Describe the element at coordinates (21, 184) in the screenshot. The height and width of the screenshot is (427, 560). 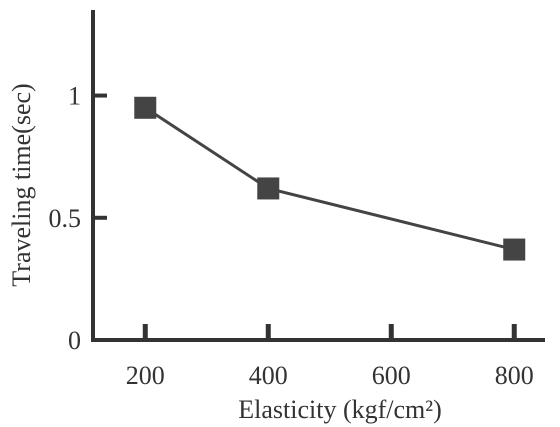
I see `y-axis-label: Traveling time(sec)` at that location.